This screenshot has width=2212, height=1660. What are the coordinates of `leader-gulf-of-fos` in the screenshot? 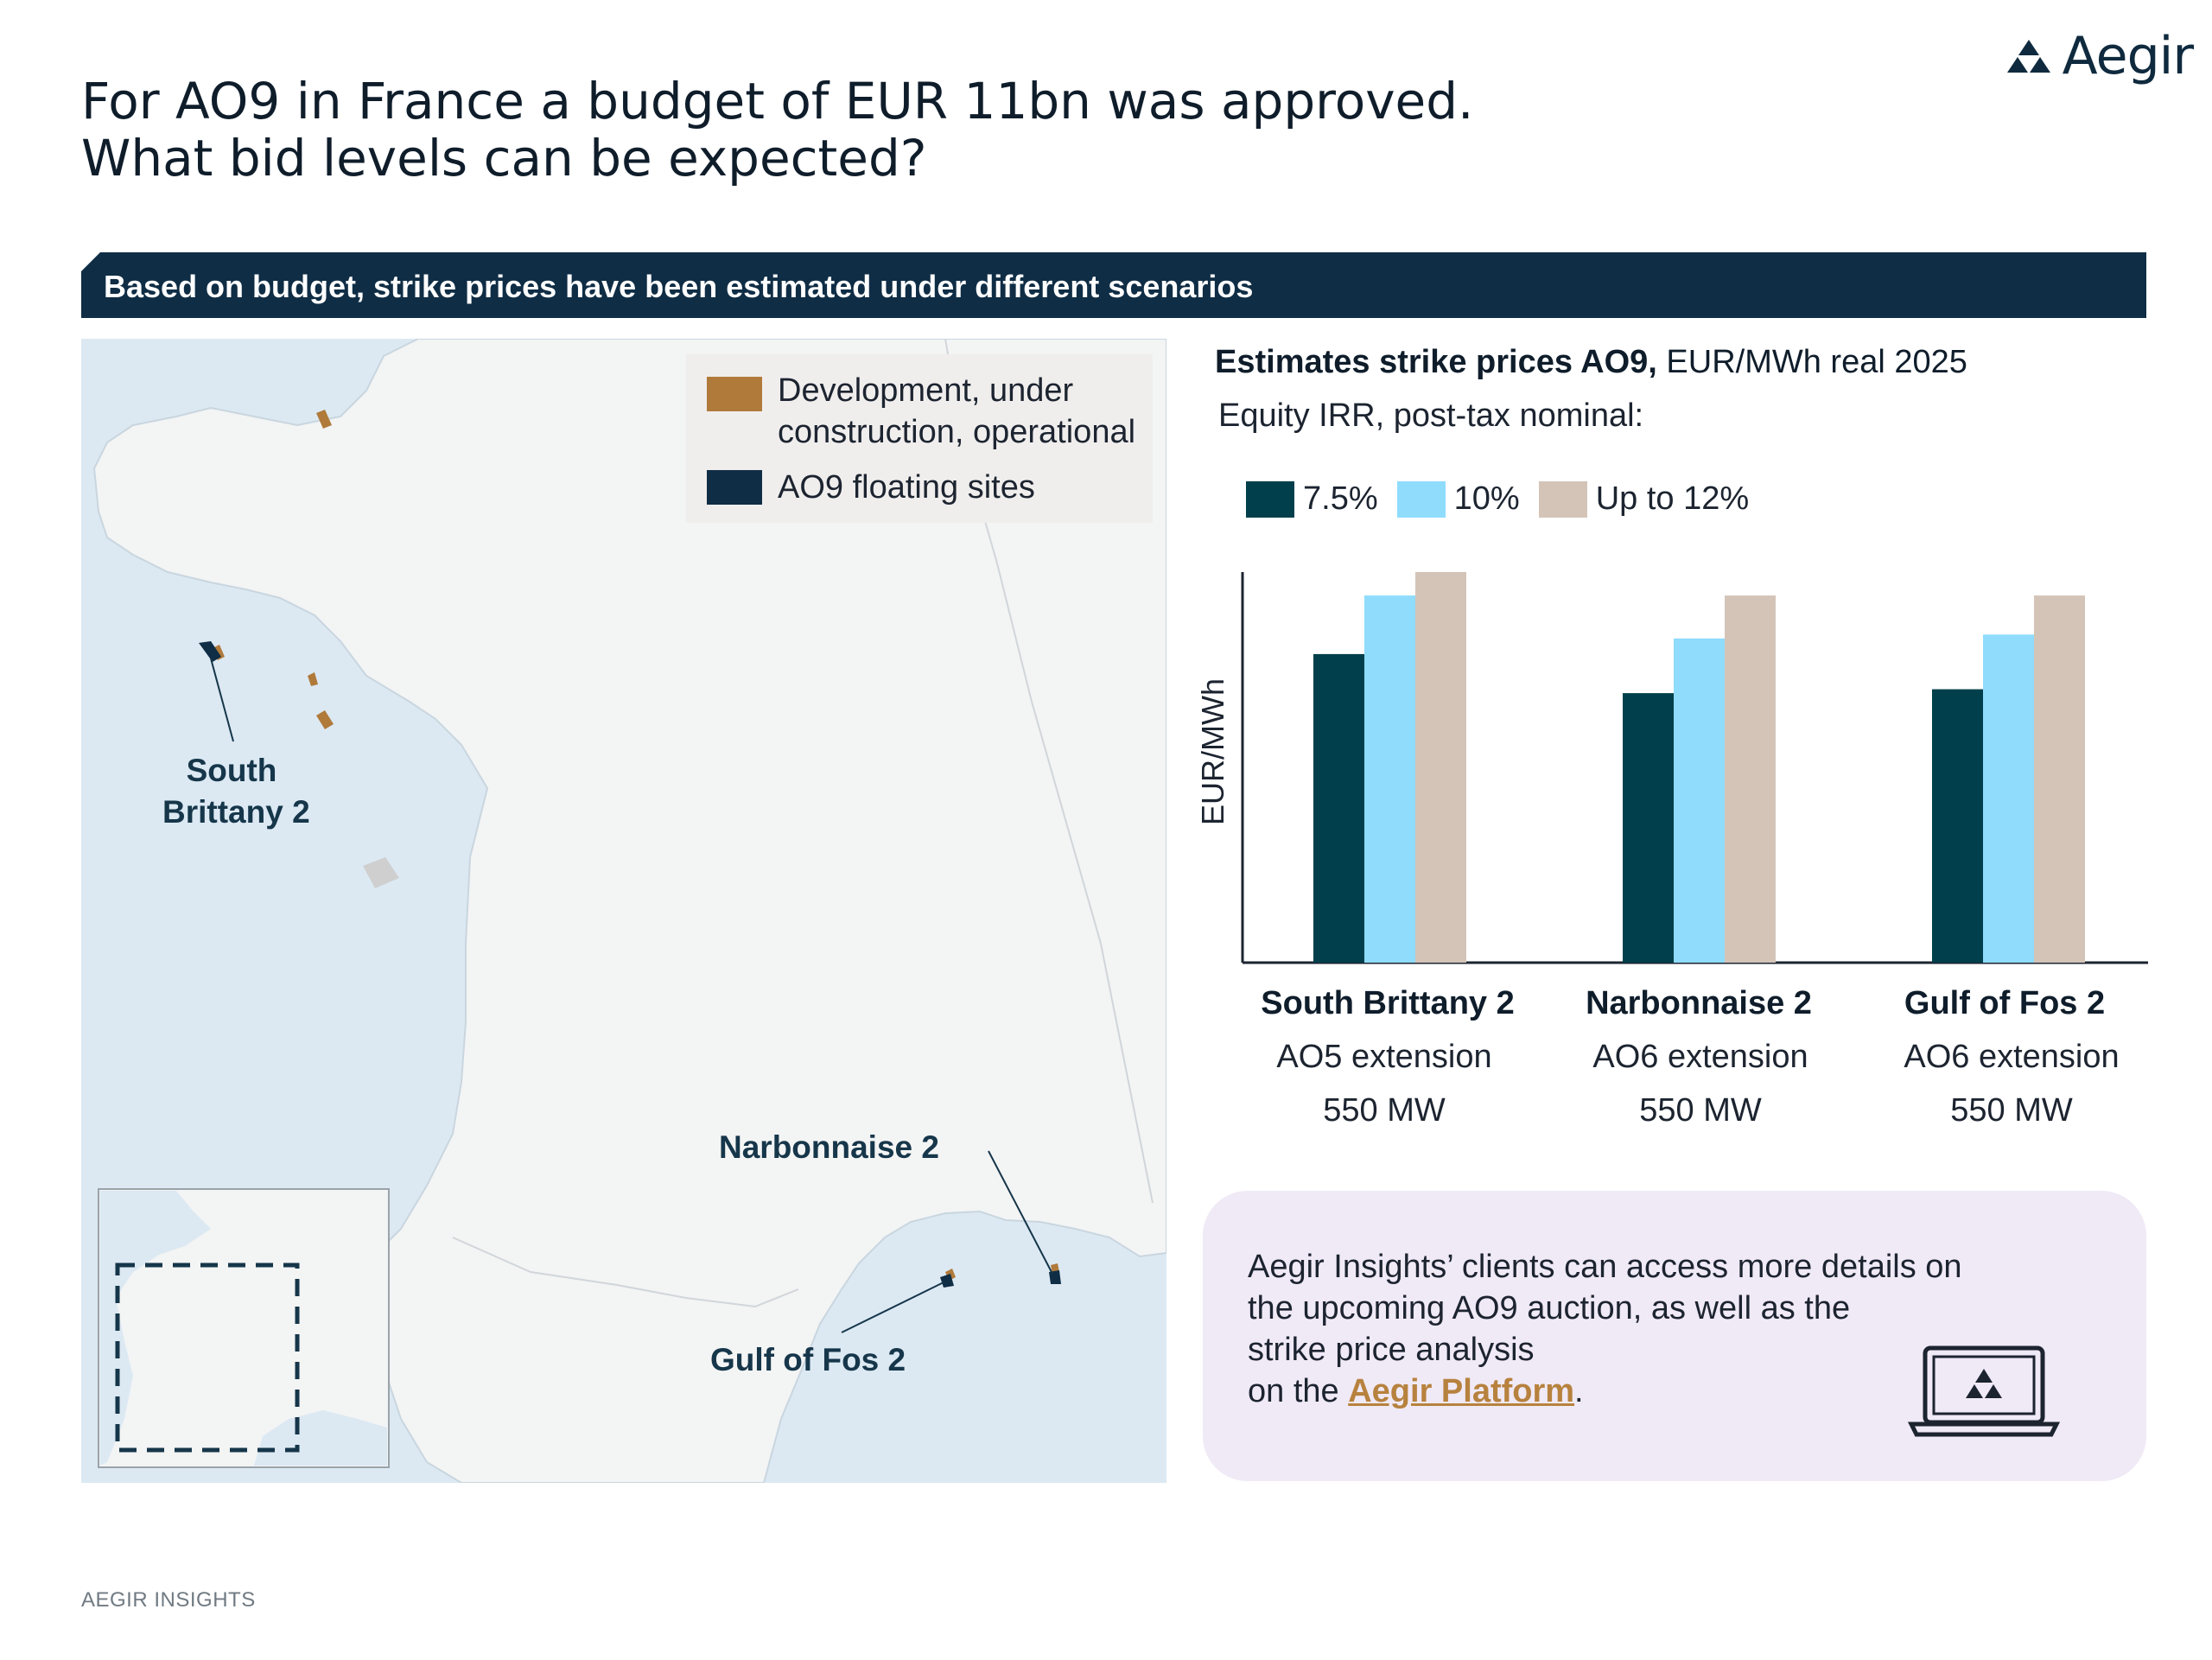 It's located at (892, 1307).